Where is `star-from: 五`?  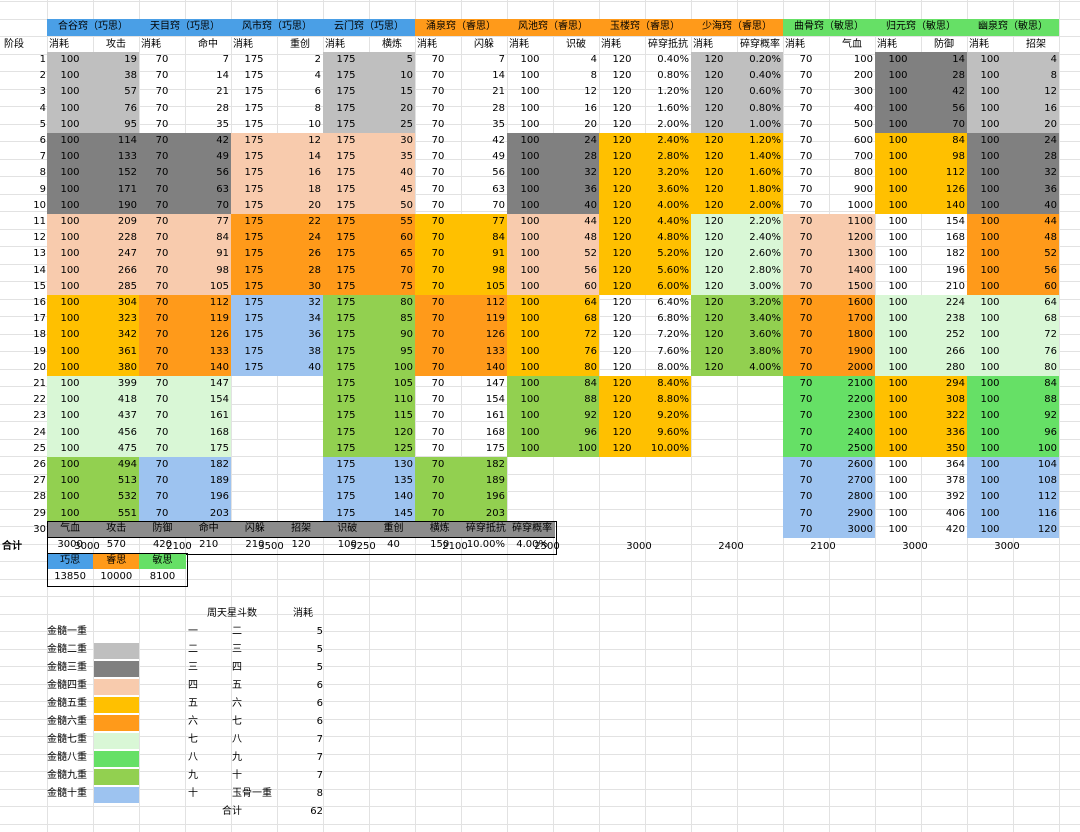 star-from: 五 is located at coordinates (193, 703).